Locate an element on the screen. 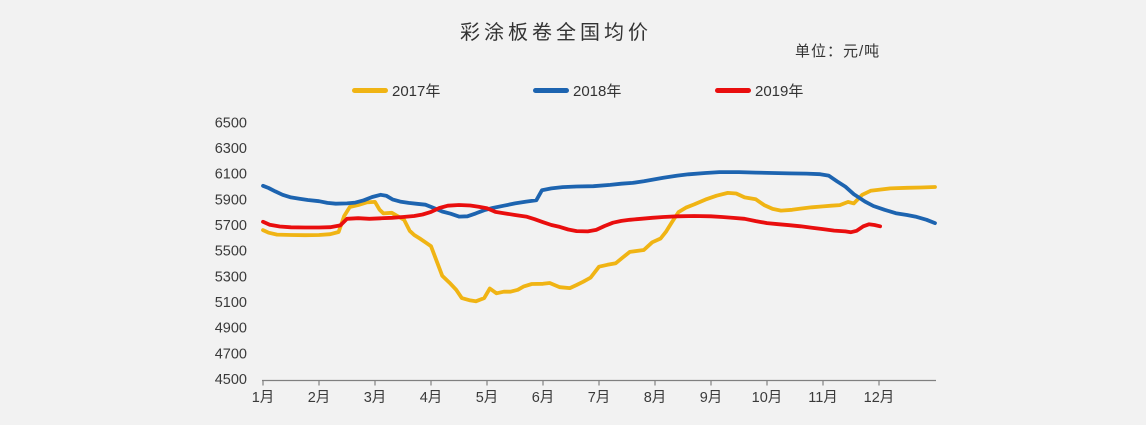  legend-label-2018: 2018年 is located at coordinates (597, 91).